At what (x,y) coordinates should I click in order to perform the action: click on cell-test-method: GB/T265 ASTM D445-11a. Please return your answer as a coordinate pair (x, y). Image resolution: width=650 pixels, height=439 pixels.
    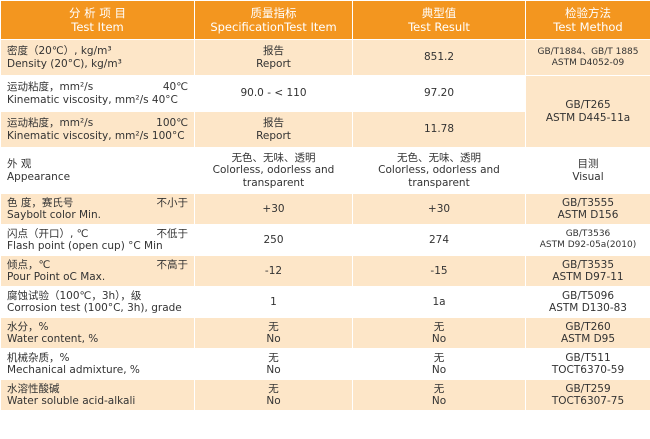
    Looking at the image, I should click on (587, 111).